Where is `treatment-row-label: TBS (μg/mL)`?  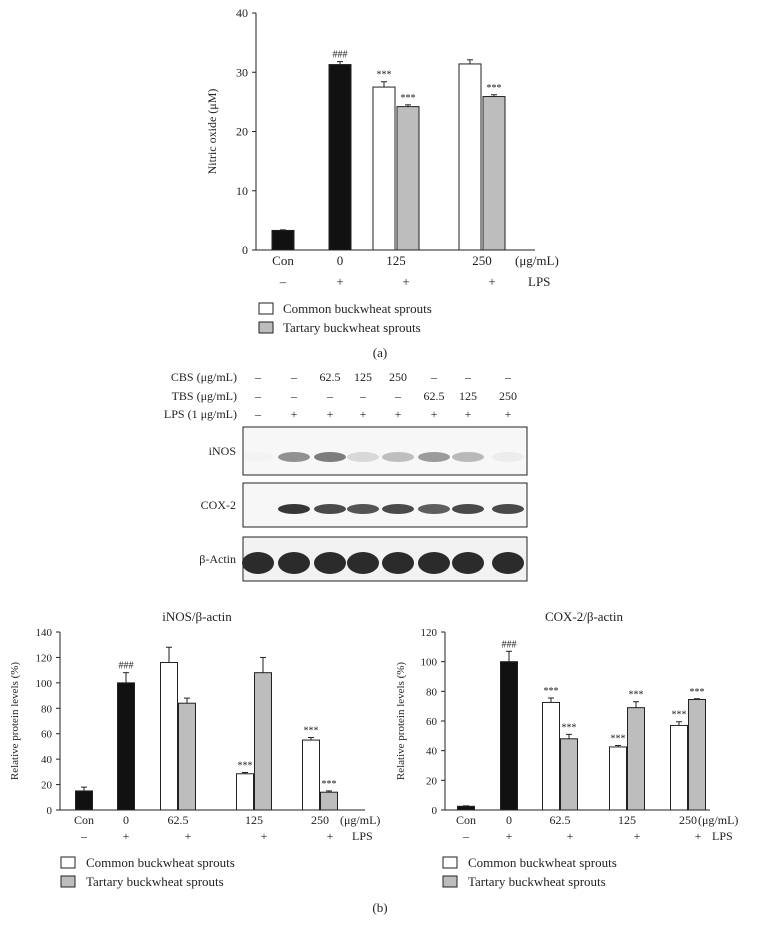
treatment-row-label: TBS (μg/mL) is located at coordinates (204, 396).